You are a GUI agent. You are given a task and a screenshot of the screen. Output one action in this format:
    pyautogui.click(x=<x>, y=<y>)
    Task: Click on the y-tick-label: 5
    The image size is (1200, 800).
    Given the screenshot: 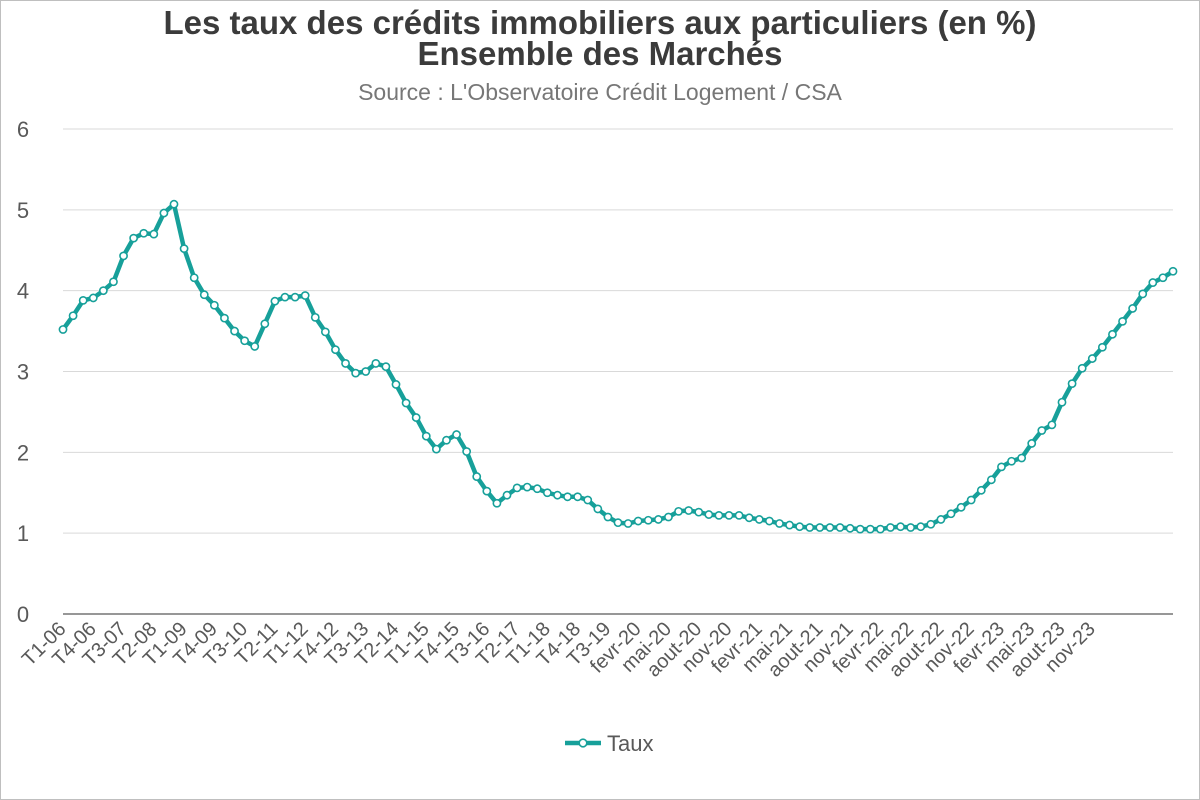 What is the action you would take?
    pyautogui.click(x=23, y=210)
    